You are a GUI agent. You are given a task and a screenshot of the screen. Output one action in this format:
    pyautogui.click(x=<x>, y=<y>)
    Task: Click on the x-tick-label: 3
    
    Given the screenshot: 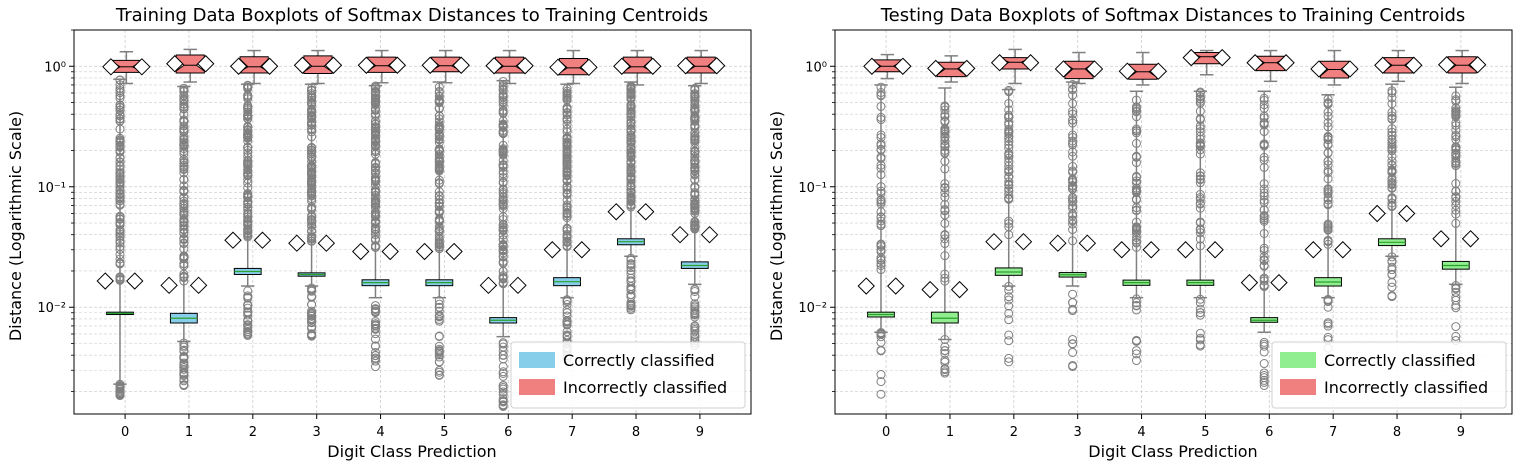 What is the action you would take?
    pyautogui.click(x=317, y=432)
    